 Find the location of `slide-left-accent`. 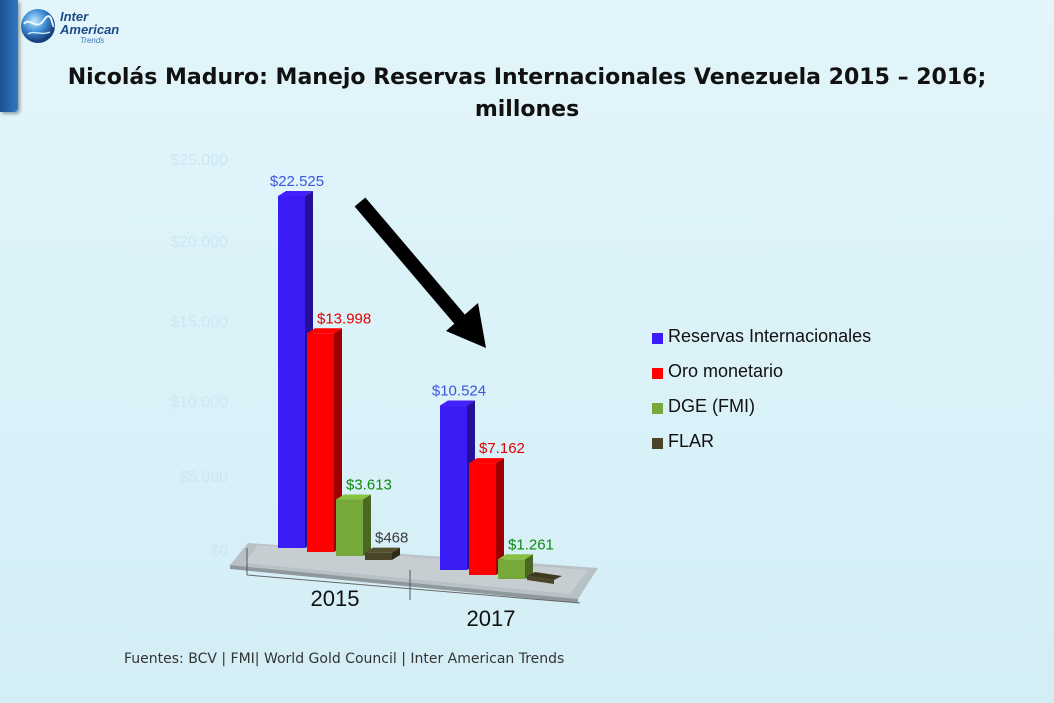

slide-left-accent is located at coordinates (9, 56).